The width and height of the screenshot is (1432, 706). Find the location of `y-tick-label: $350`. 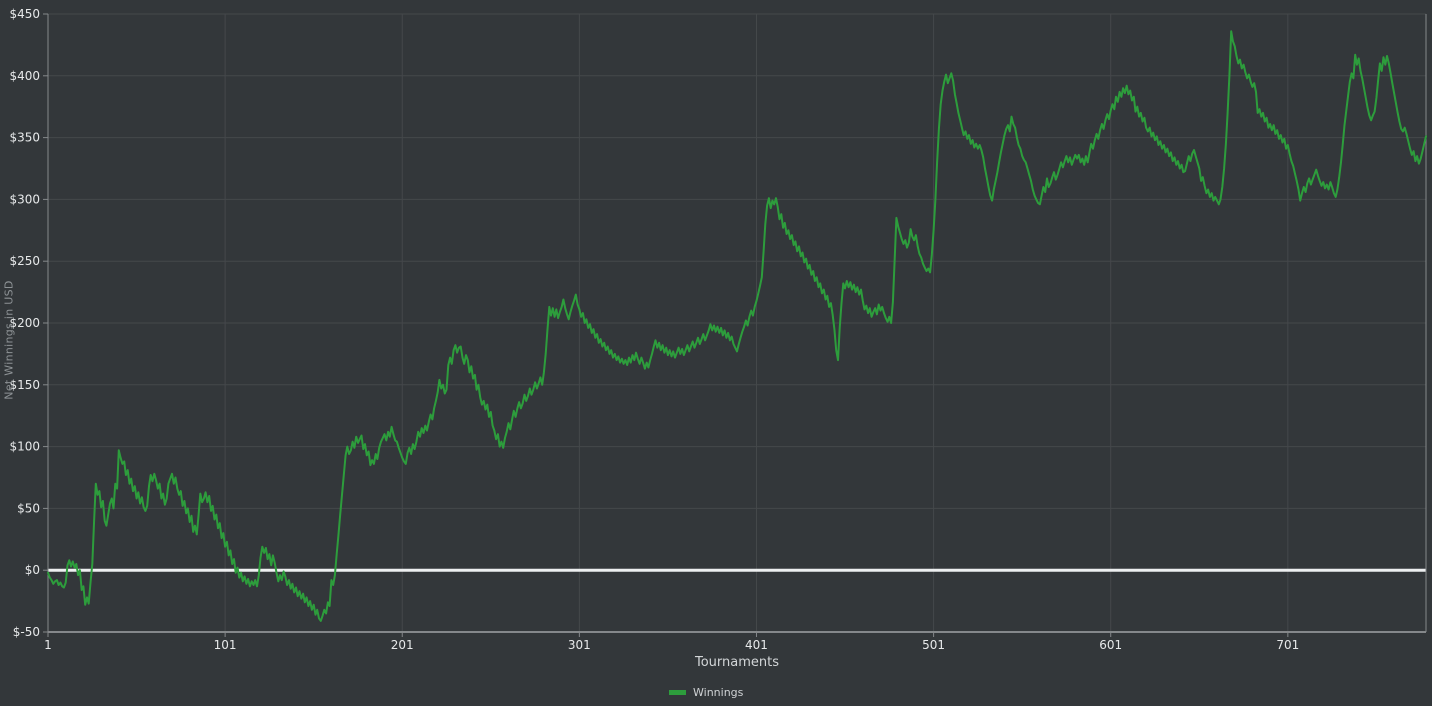

y-tick-label: $350 is located at coordinates (24, 138).